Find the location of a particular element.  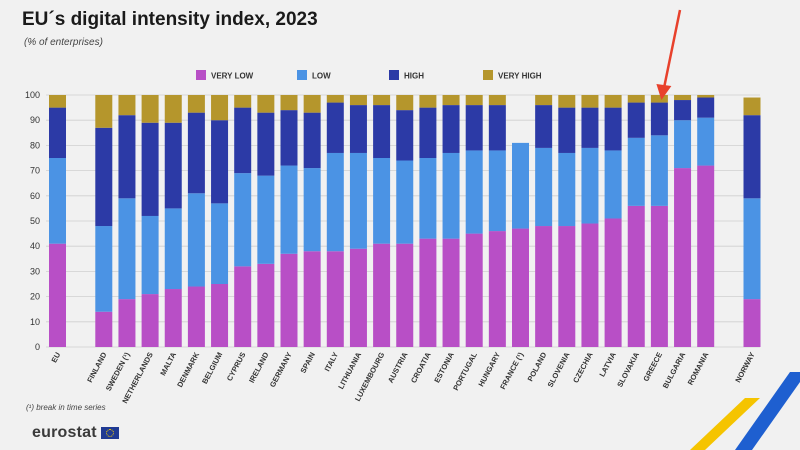

x-tick-label: ITALY is located at coordinates (332, 362).